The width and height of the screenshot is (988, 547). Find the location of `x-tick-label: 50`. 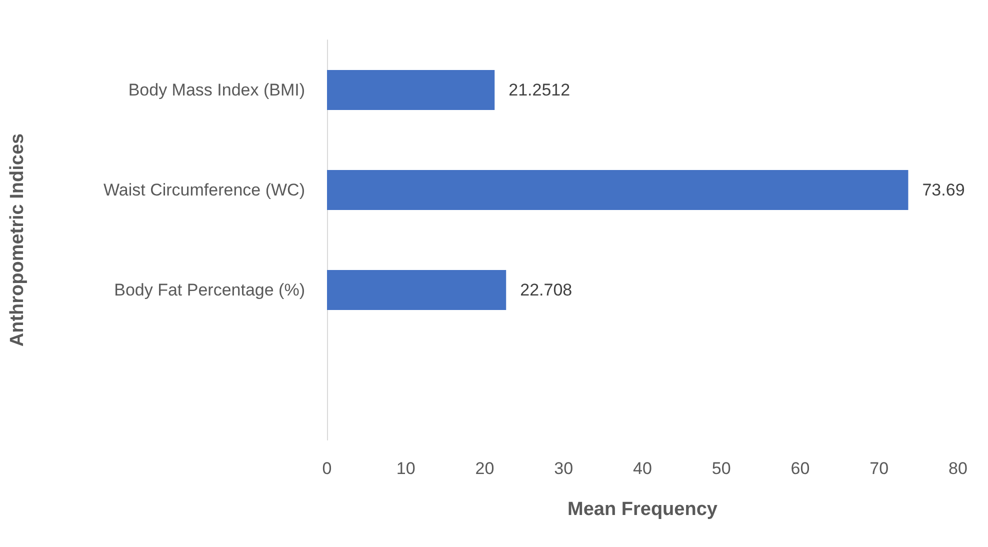

x-tick-label: 50 is located at coordinates (721, 468).